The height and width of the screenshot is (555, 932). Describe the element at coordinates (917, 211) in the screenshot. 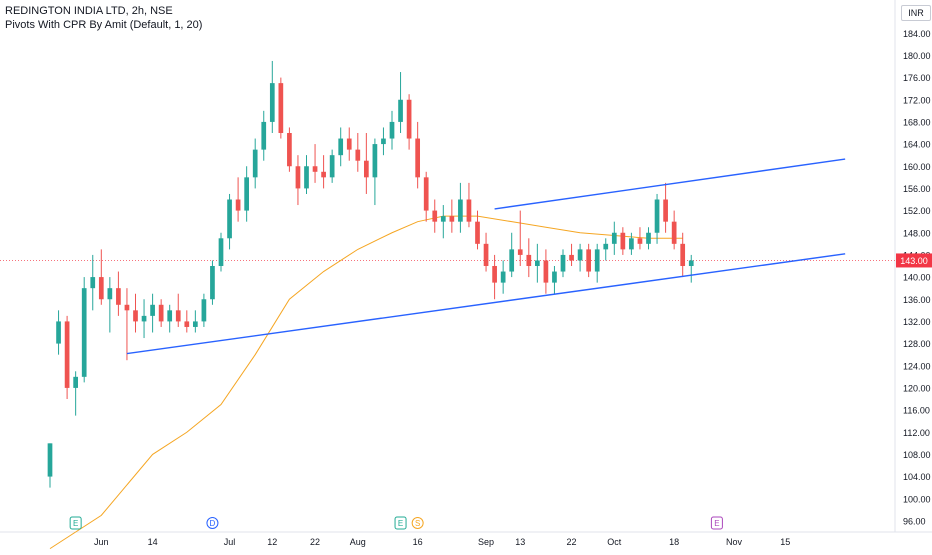

I see `price-tick-label: 152.00` at that location.